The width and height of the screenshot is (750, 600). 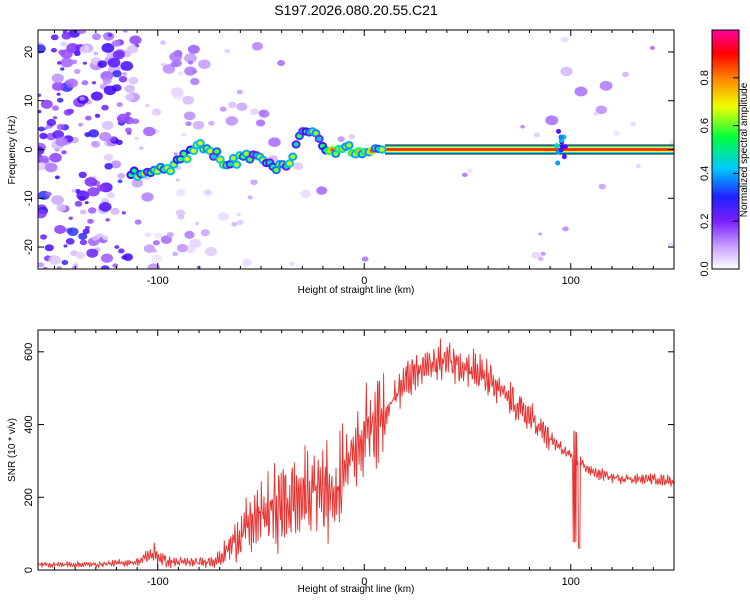 I want to click on snr-ytick-label: 600, so click(x=29, y=352).